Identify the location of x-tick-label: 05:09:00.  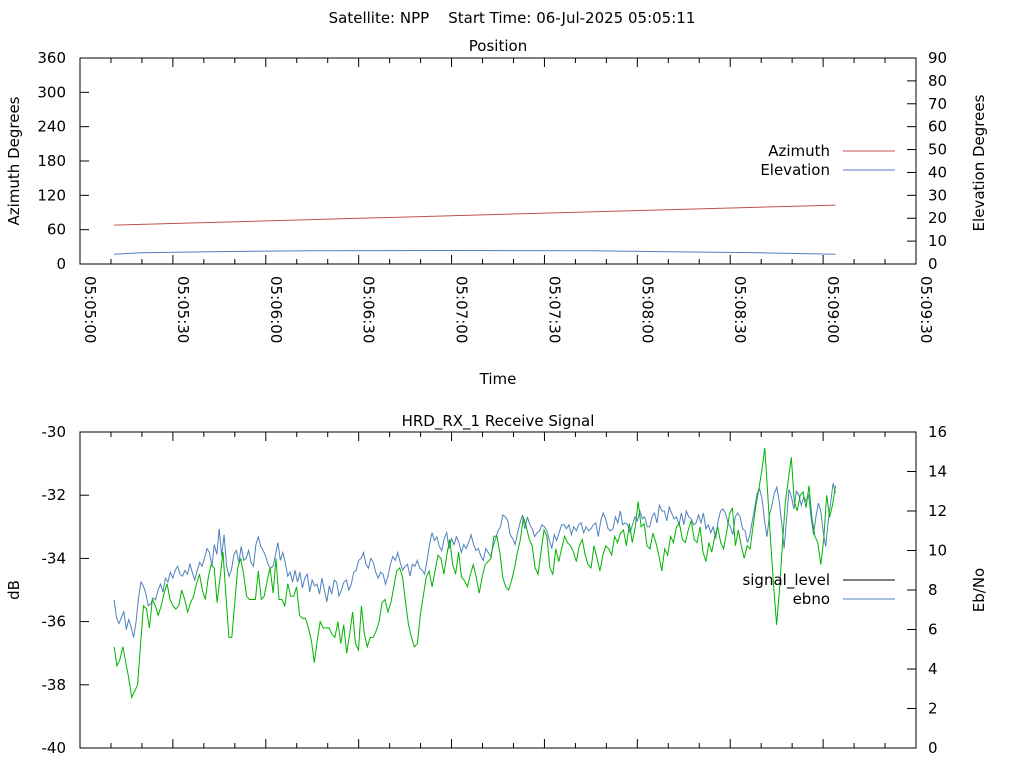
(833, 309).